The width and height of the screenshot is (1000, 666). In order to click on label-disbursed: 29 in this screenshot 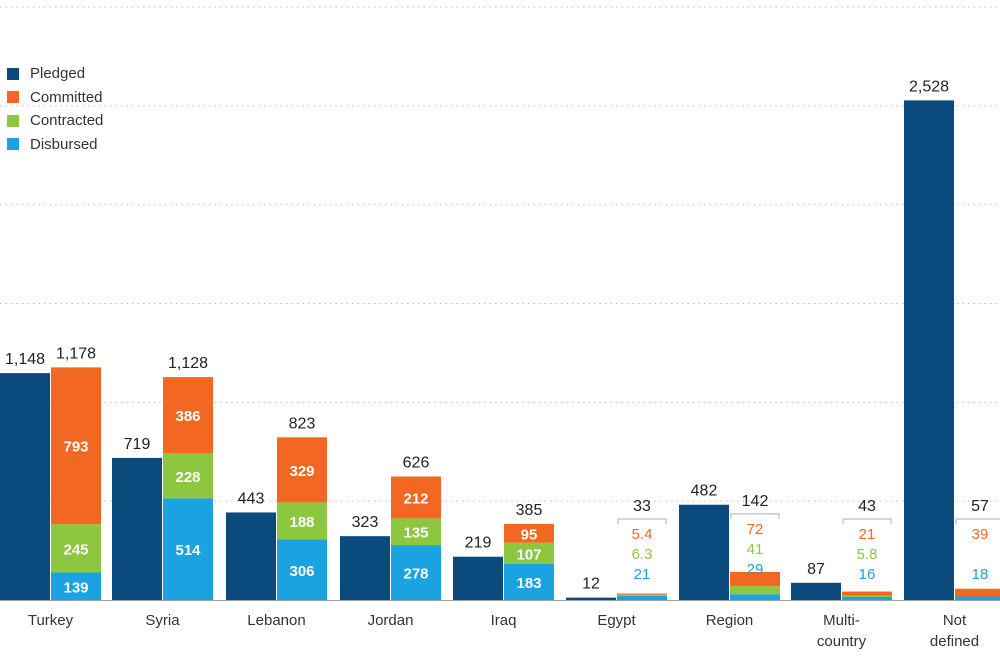, I will do `click(755, 569)`.